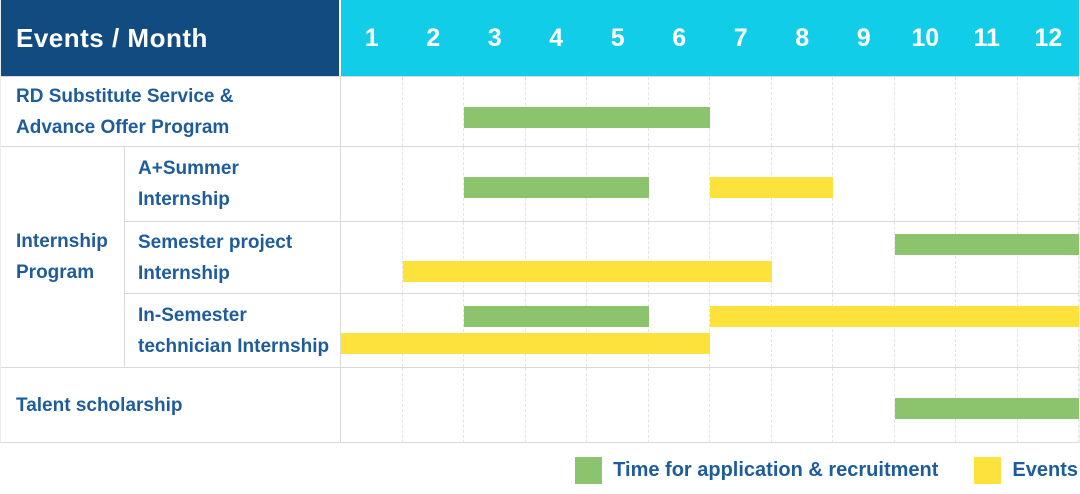 This screenshot has width=1080, height=494. I want to click on legend-item-events: Events, so click(1026, 470).